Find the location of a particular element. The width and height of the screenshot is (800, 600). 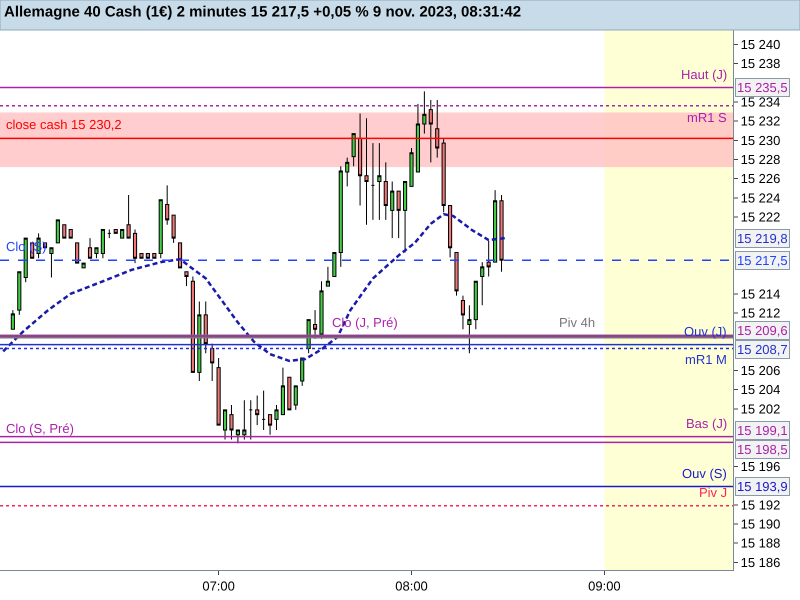

y-tick-label: 15 232 is located at coordinates (760, 121).